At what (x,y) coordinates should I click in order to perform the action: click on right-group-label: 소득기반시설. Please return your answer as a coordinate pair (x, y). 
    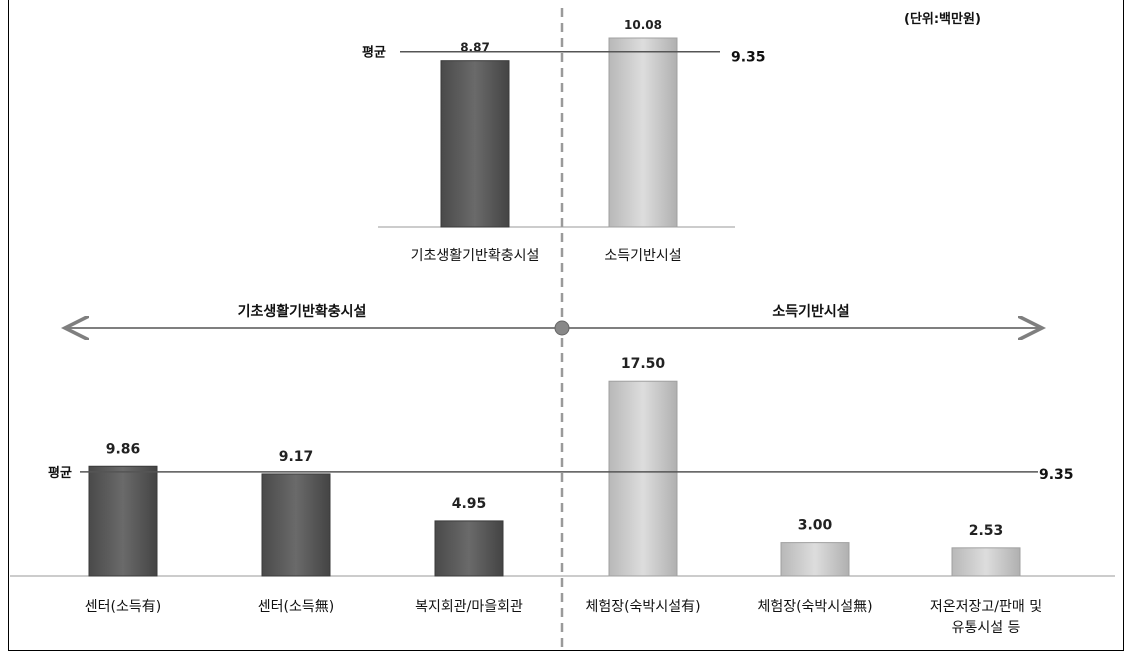
    Looking at the image, I should click on (810, 311).